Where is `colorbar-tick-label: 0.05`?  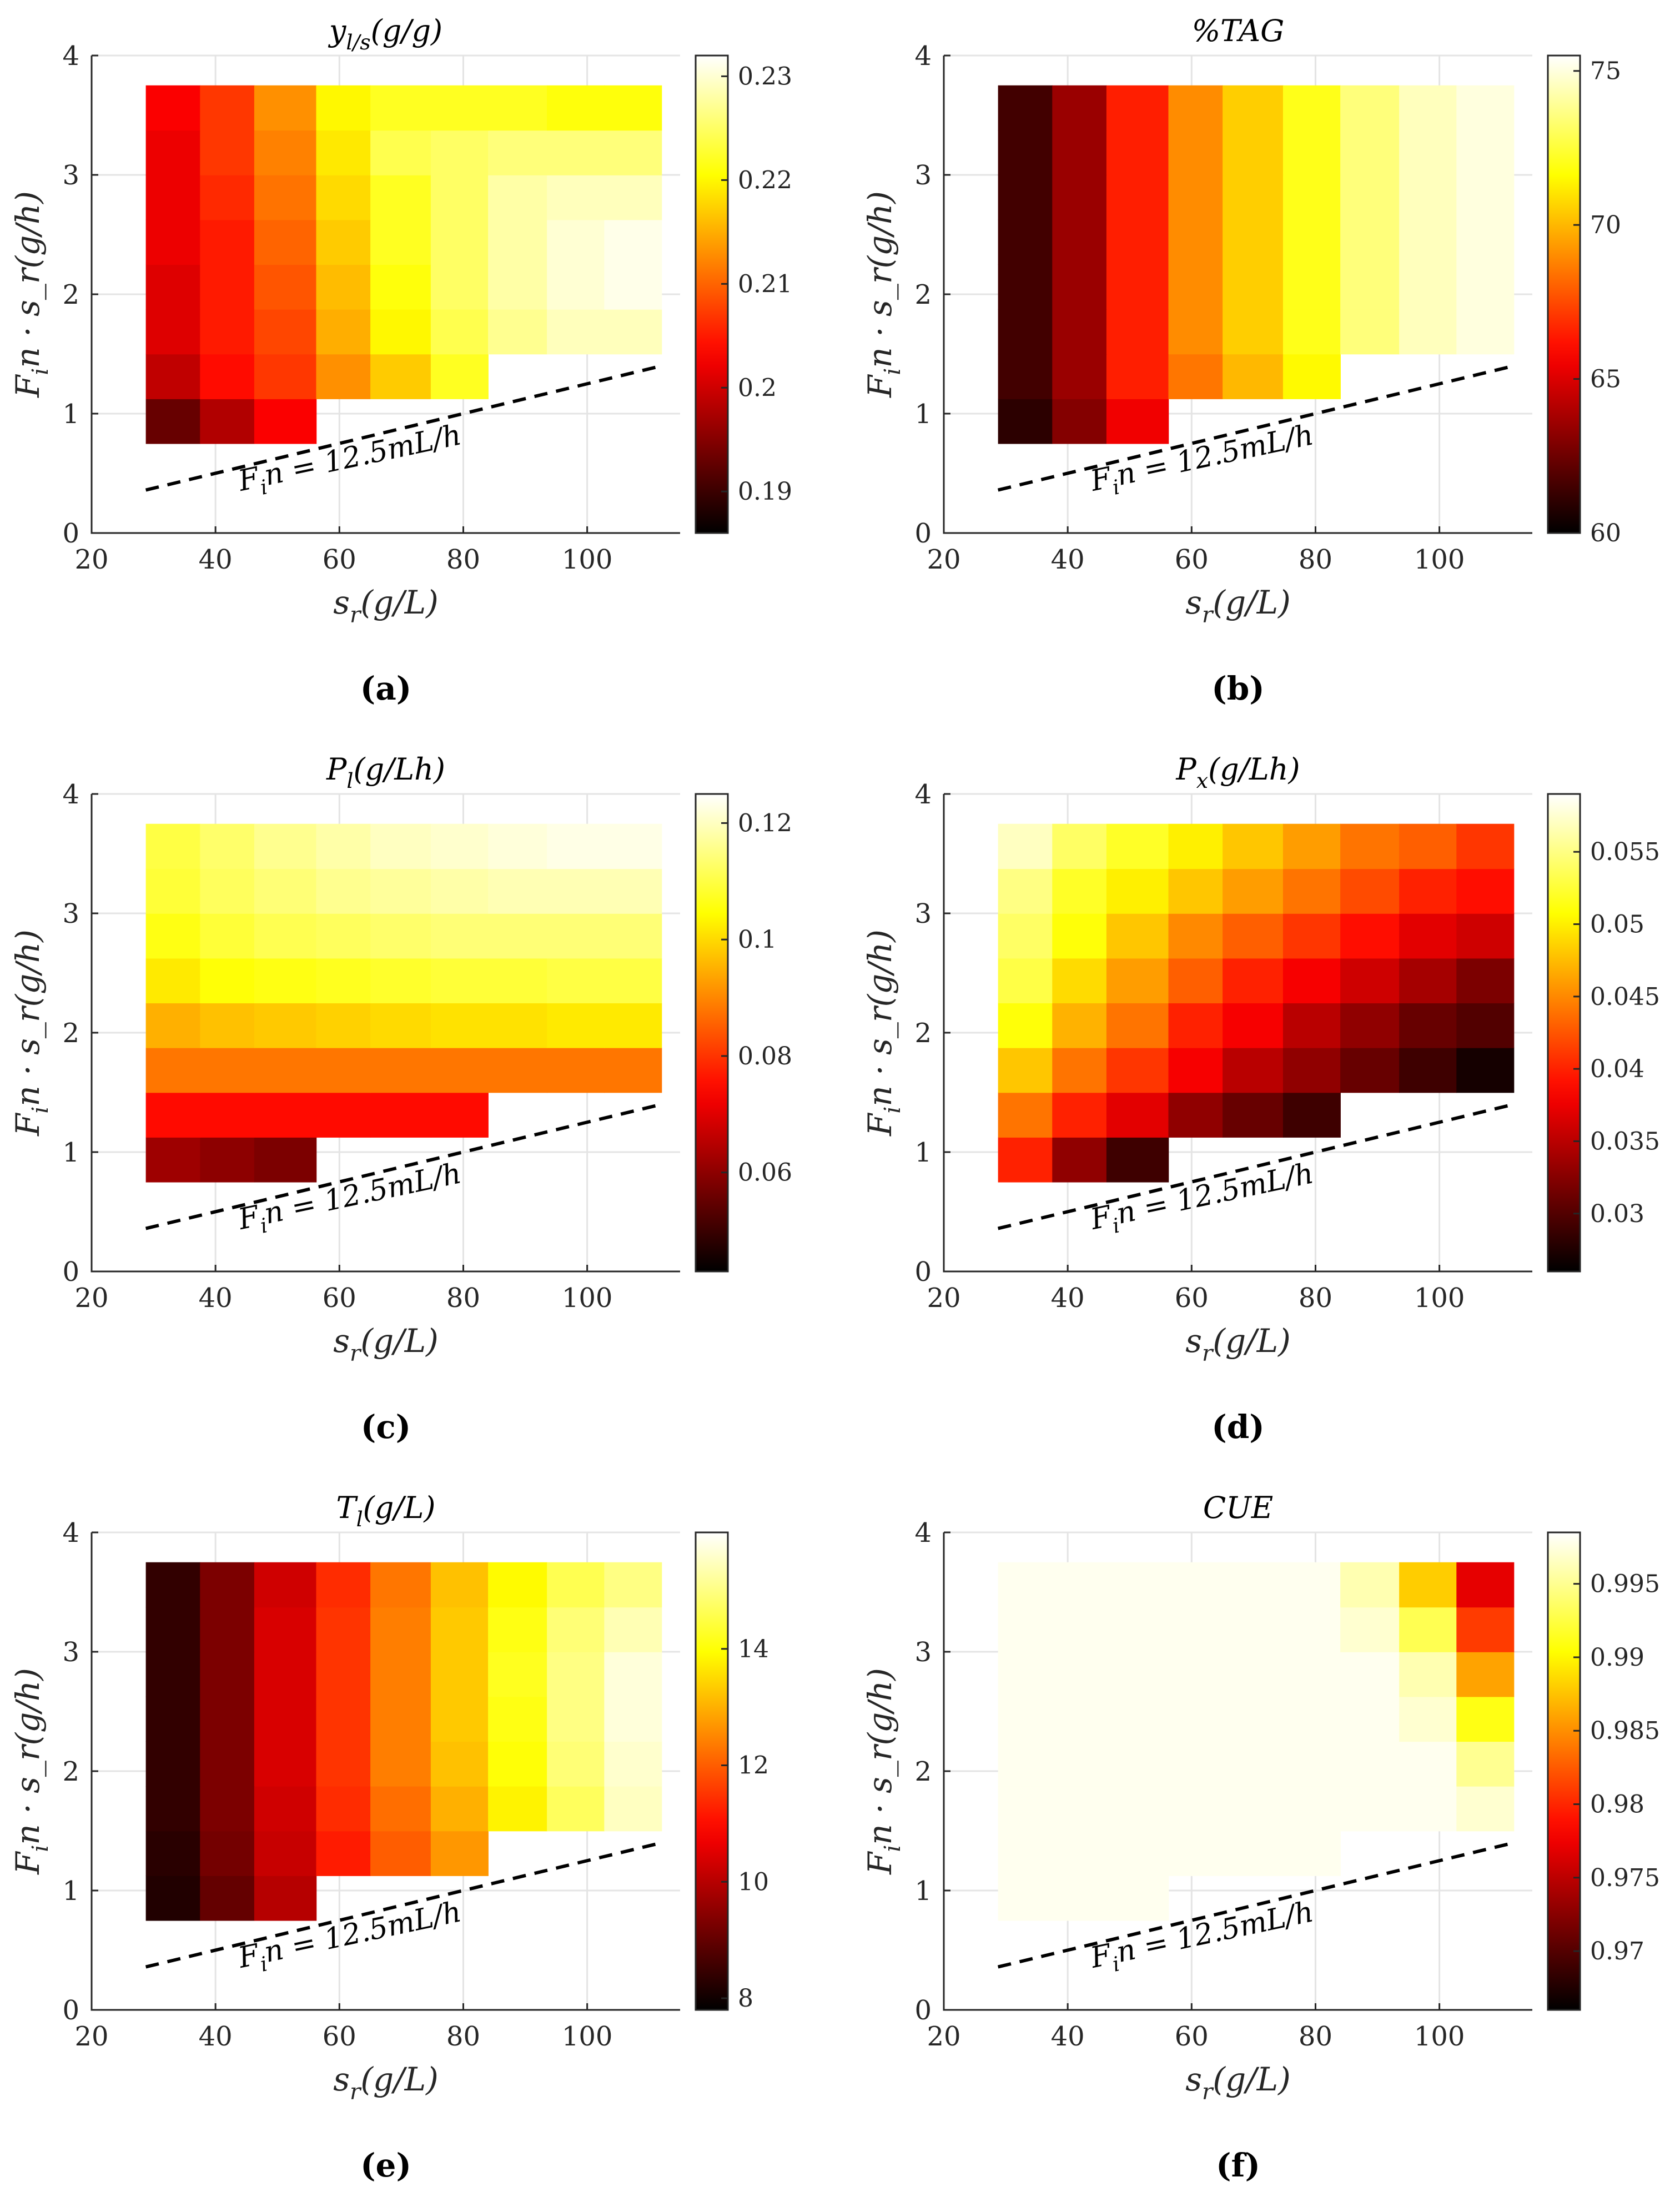
colorbar-tick-label: 0.05 is located at coordinates (1617, 925).